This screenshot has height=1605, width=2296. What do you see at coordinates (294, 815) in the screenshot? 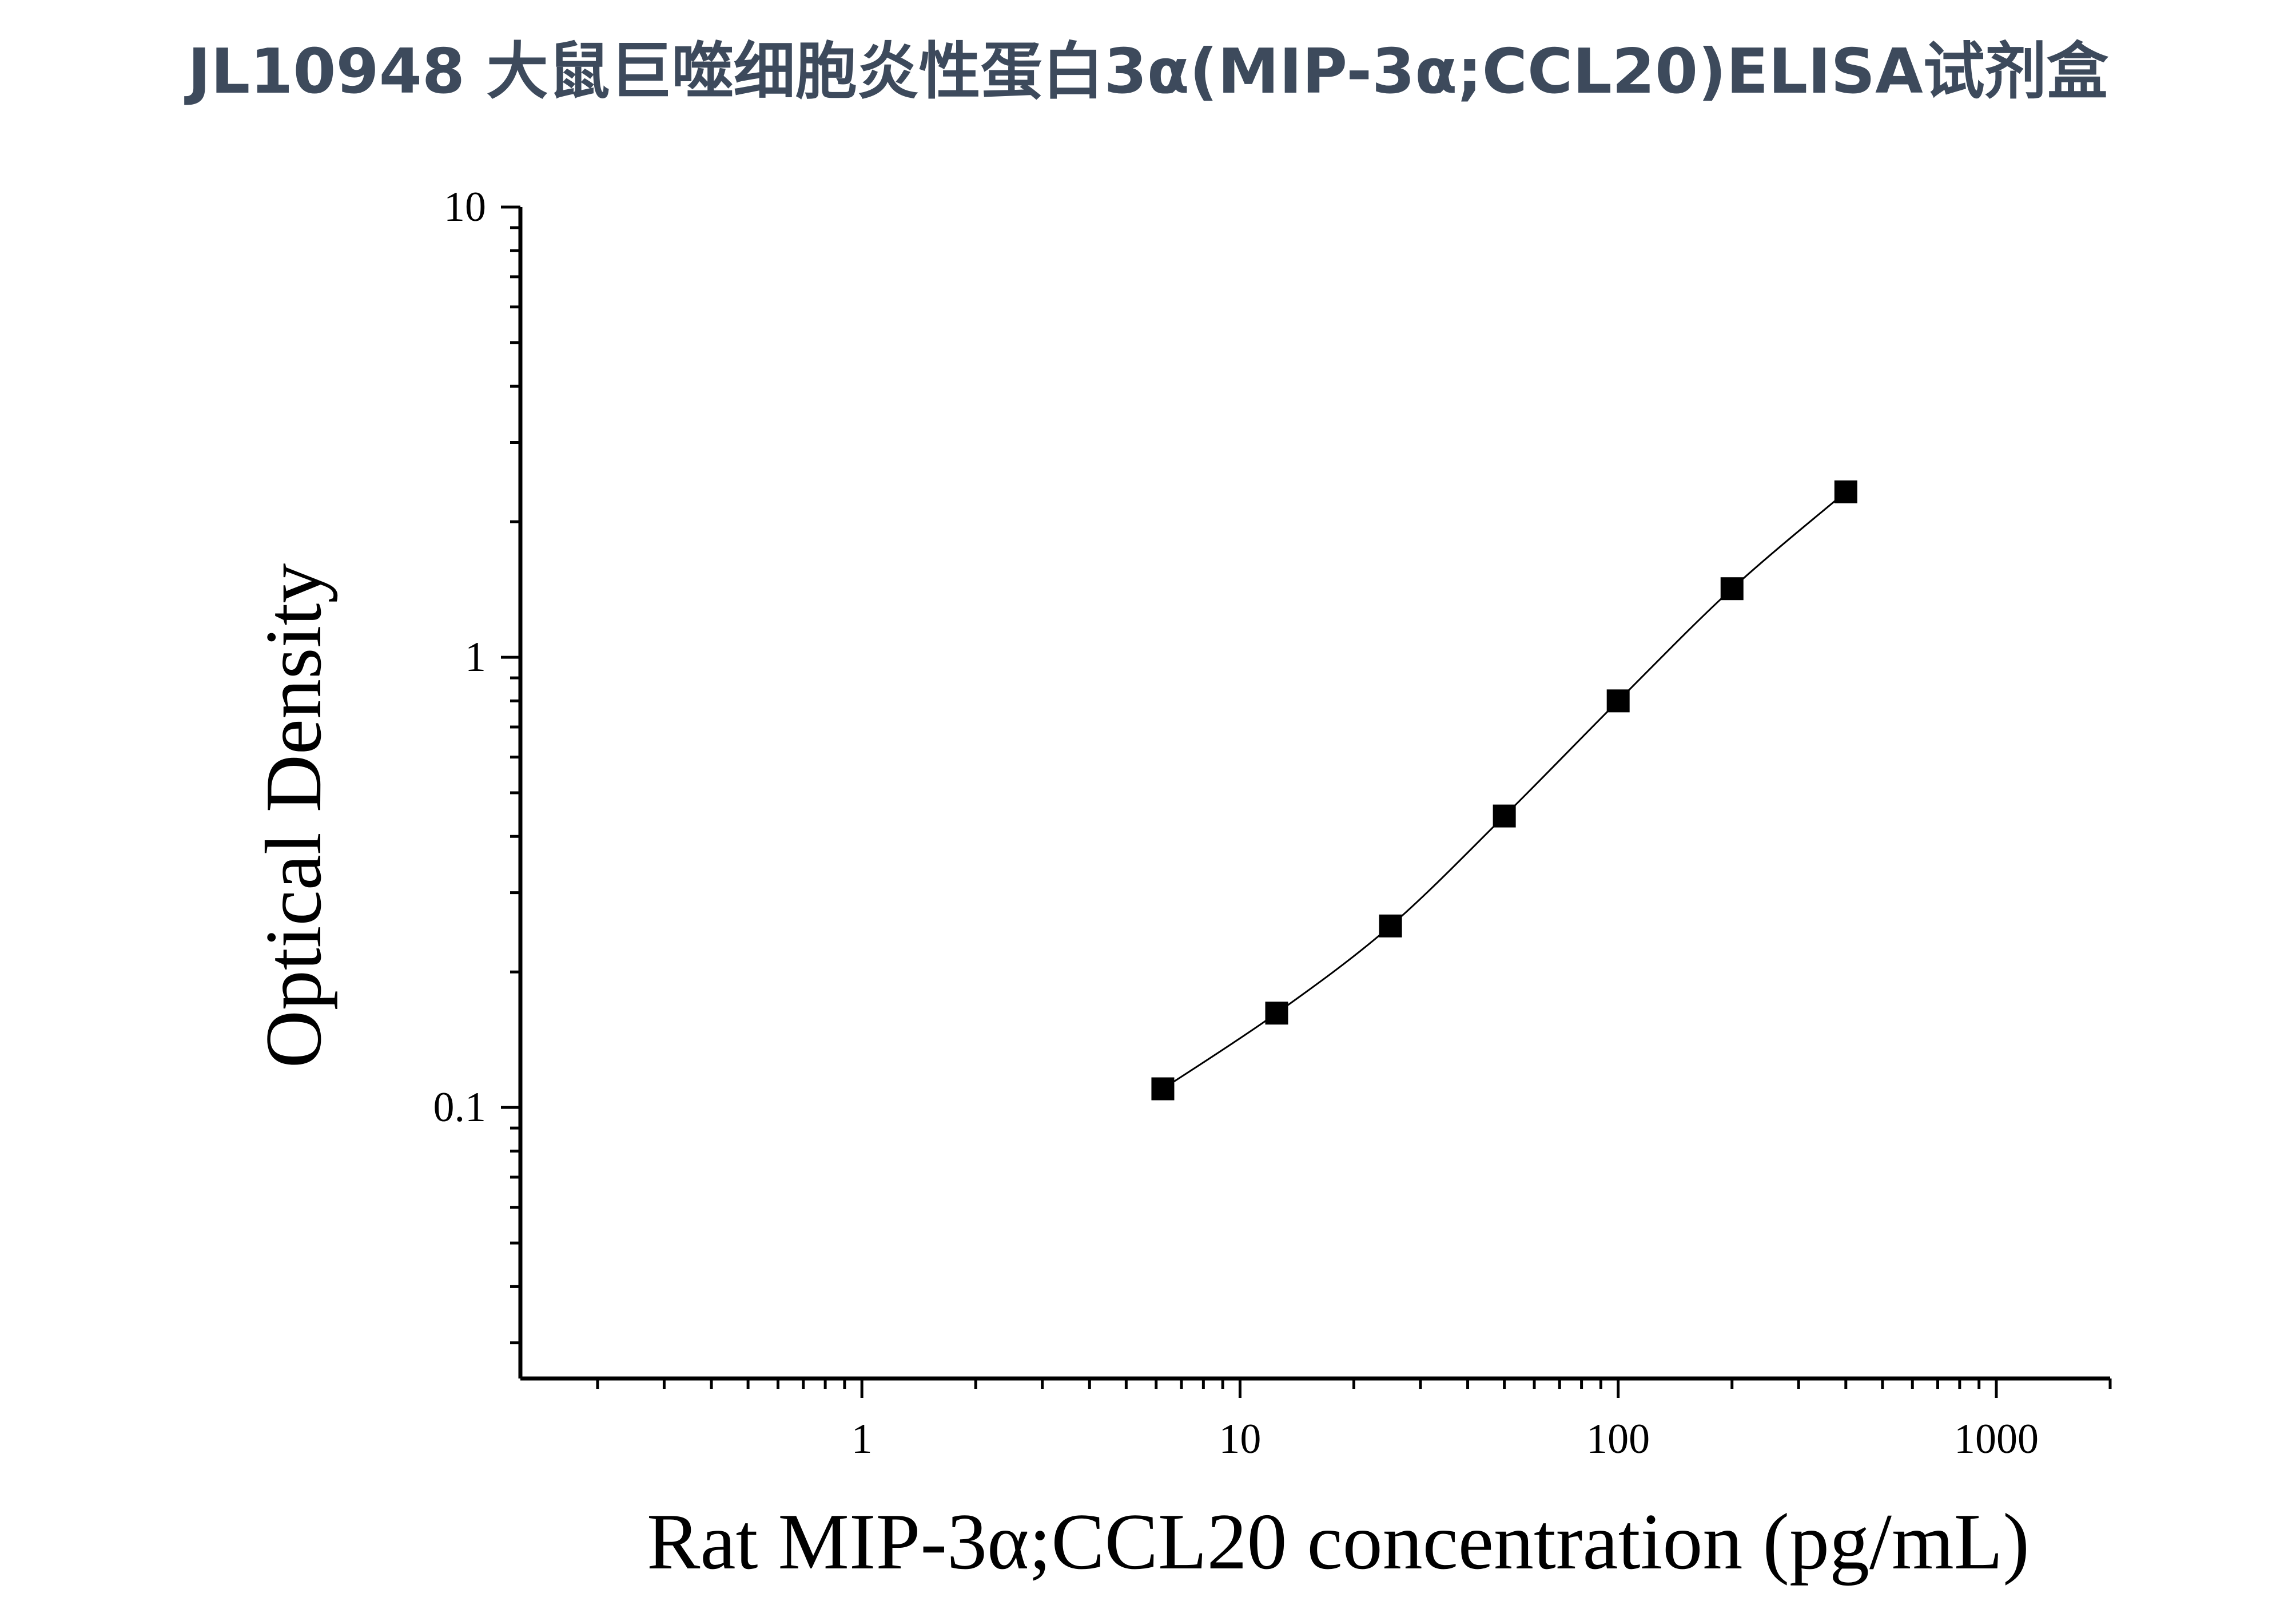
I see `y-axis-title: Optical Density` at bounding box center [294, 815].